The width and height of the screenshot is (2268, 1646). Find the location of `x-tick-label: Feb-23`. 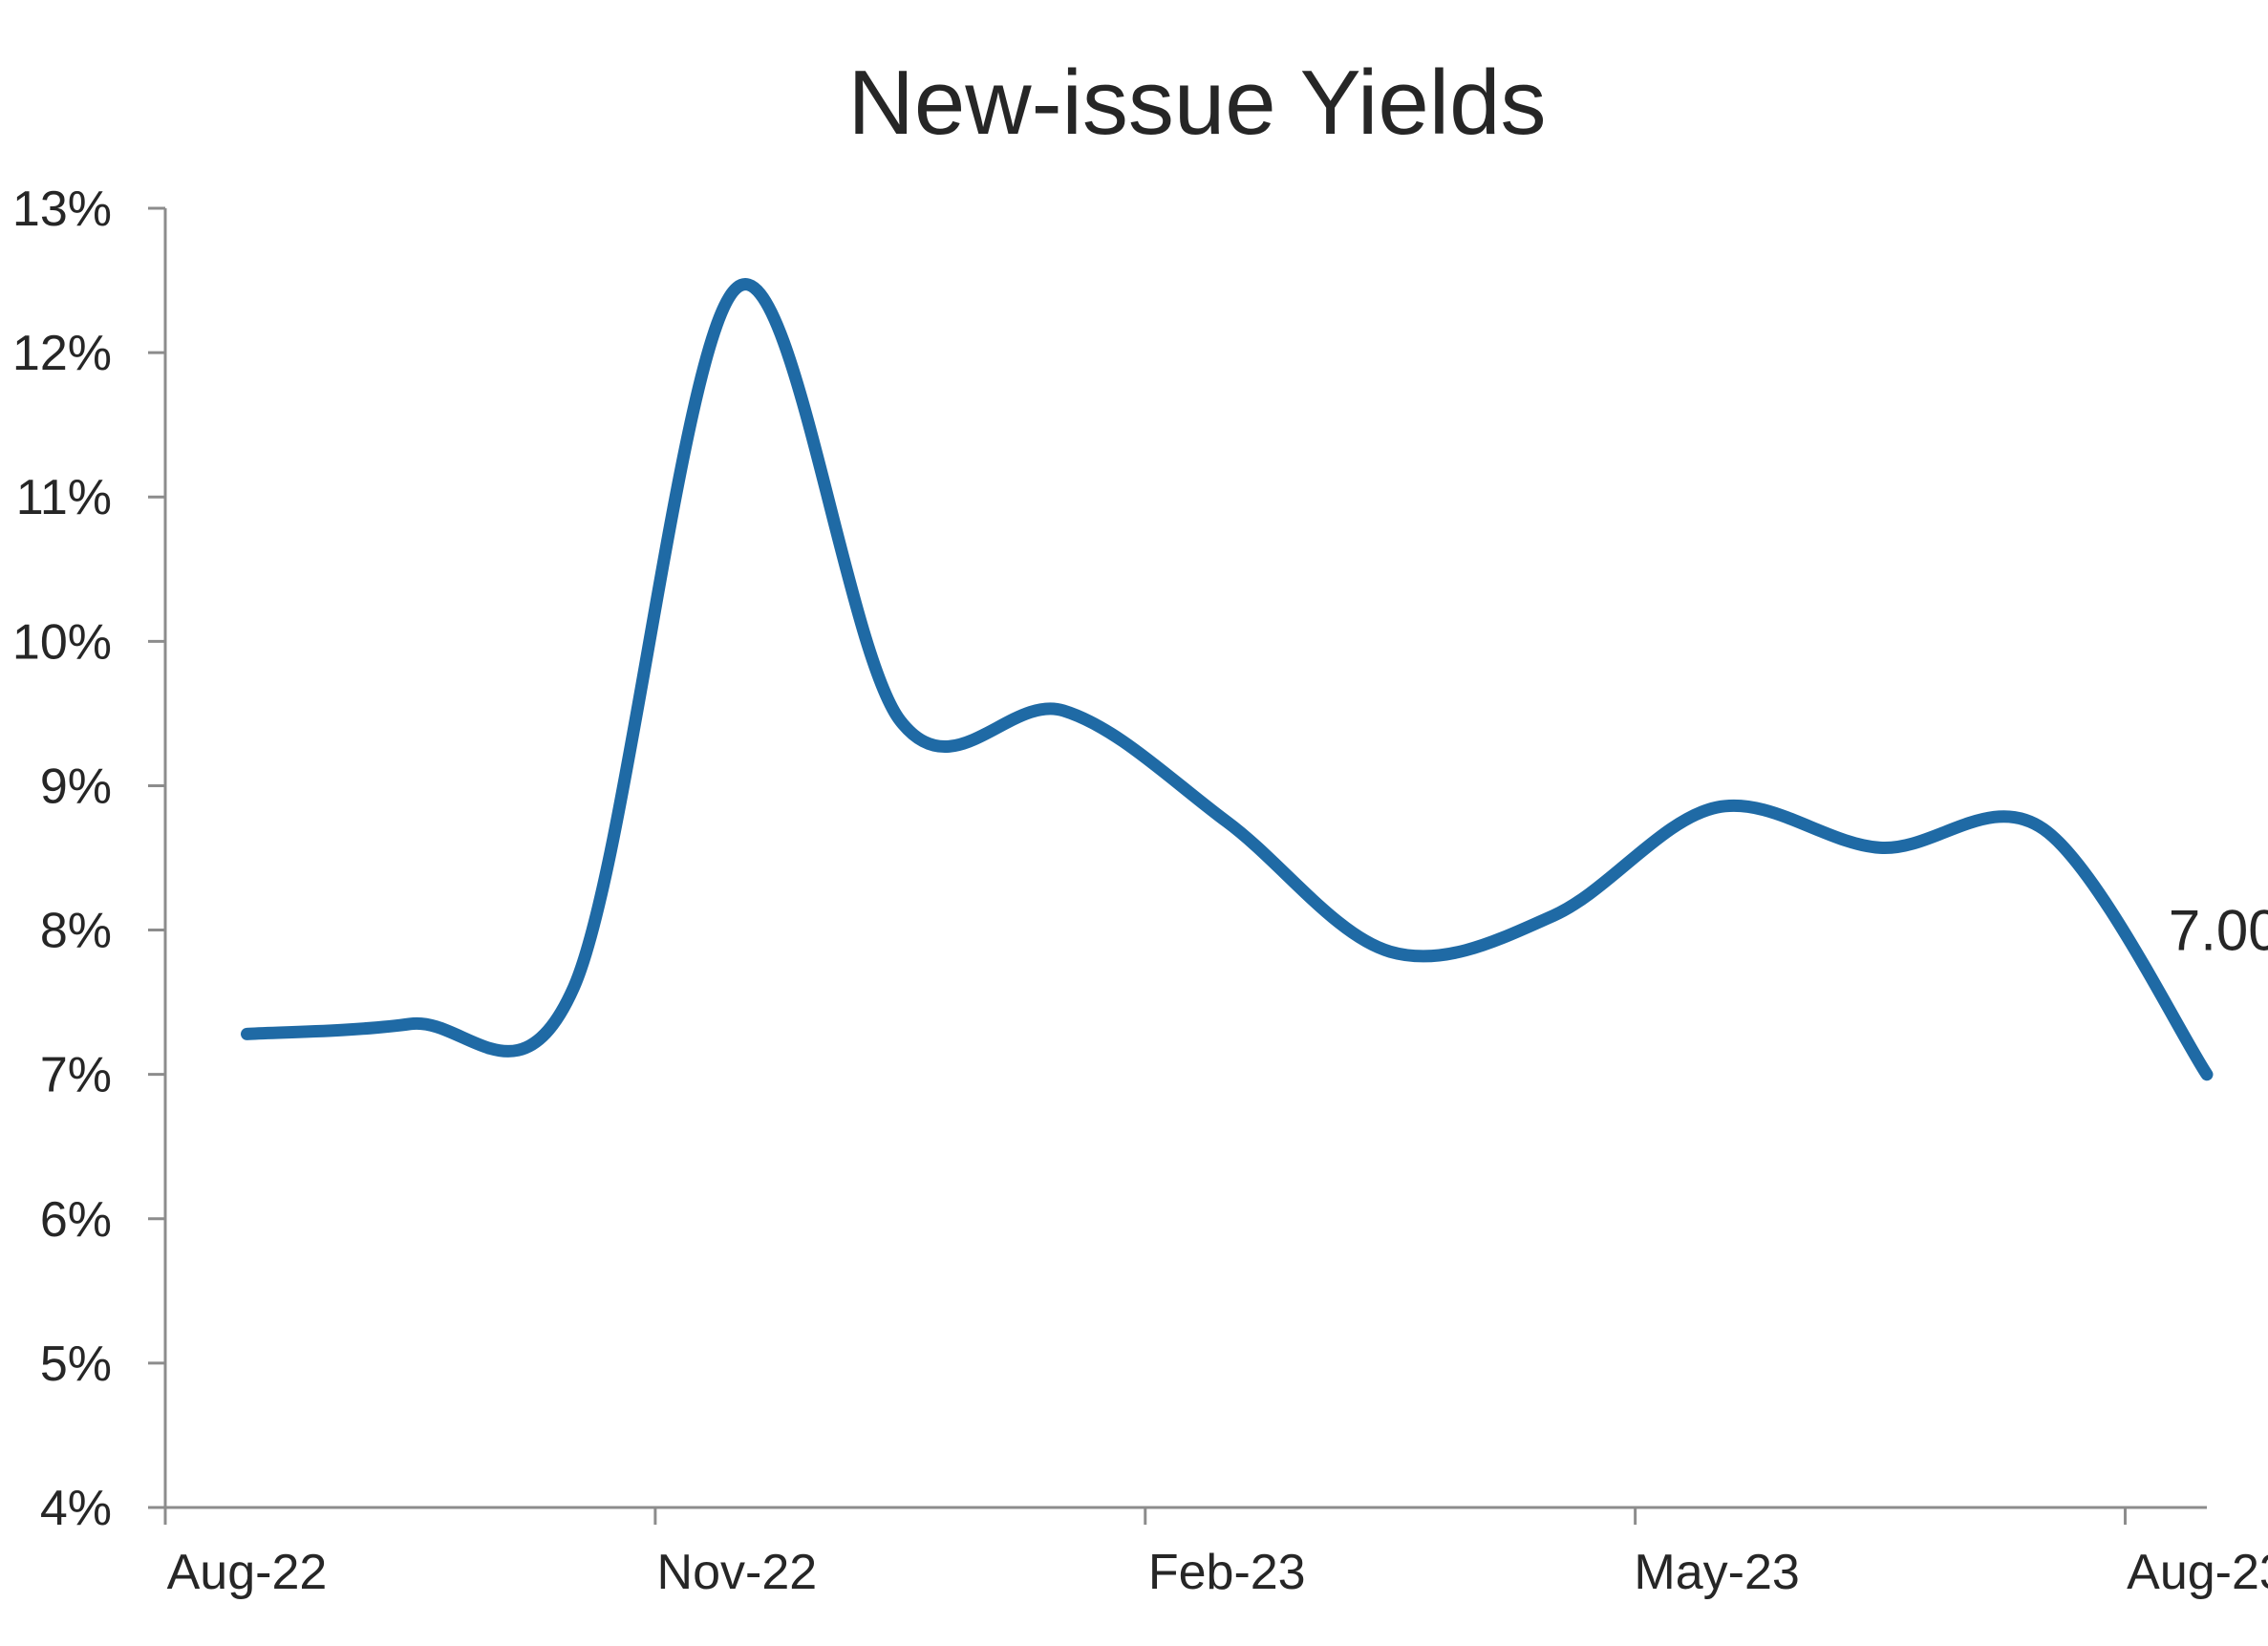

x-tick-label: Feb-23 is located at coordinates (1227, 1572).